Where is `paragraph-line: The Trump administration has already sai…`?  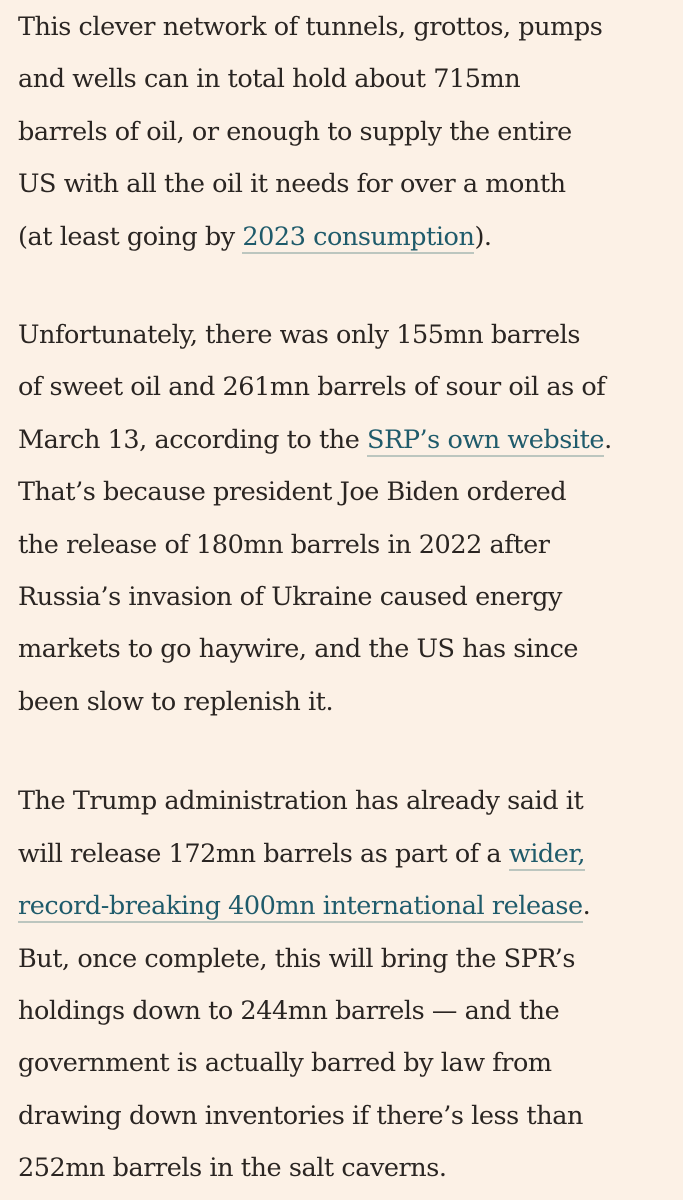
paragraph-line: The Trump administration has already sai… is located at coordinates (348, 801).